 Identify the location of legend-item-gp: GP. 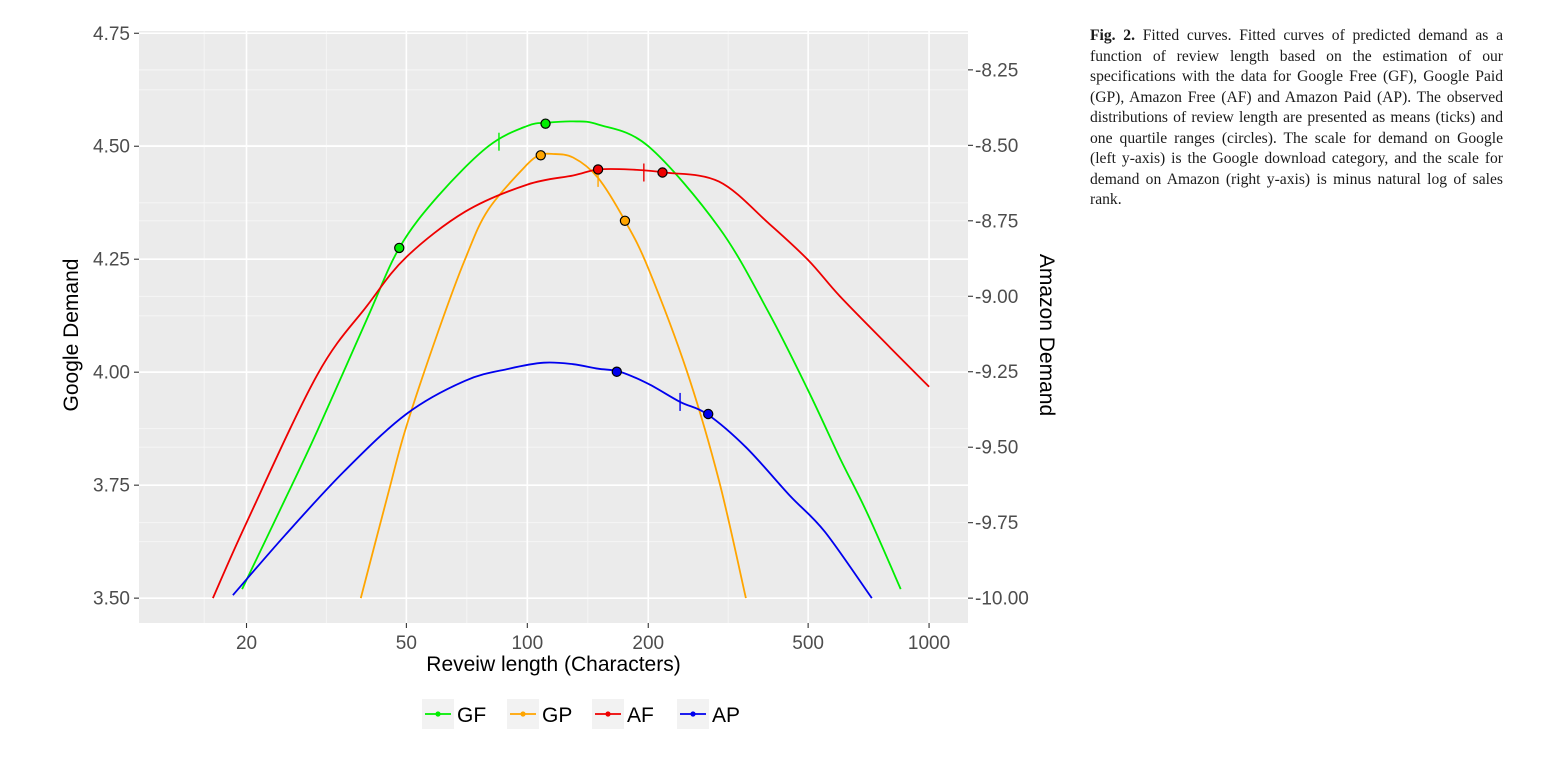
(539, 714).